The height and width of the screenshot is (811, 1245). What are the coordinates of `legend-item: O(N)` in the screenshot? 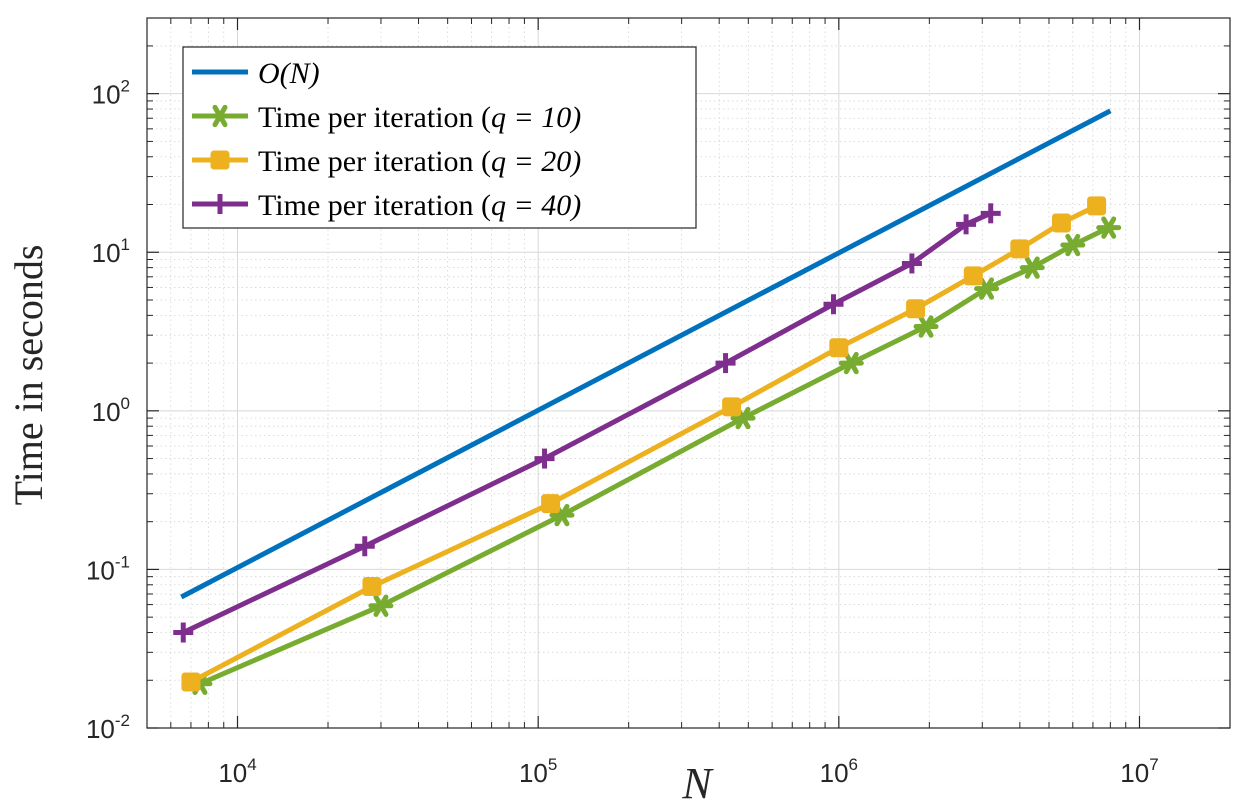 It's located at (256, 73).